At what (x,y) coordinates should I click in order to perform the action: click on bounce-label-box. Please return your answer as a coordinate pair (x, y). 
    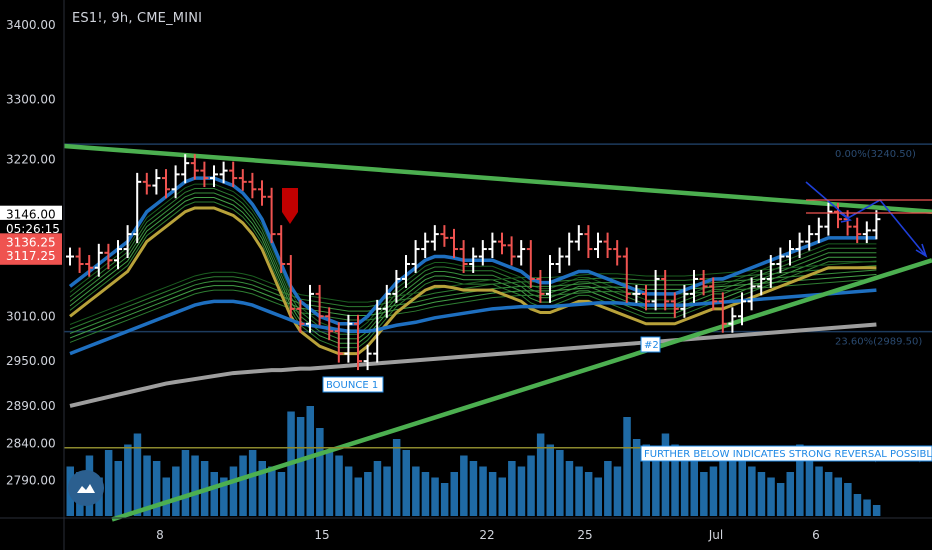
    Looking at the image, I should click on (353, 384).